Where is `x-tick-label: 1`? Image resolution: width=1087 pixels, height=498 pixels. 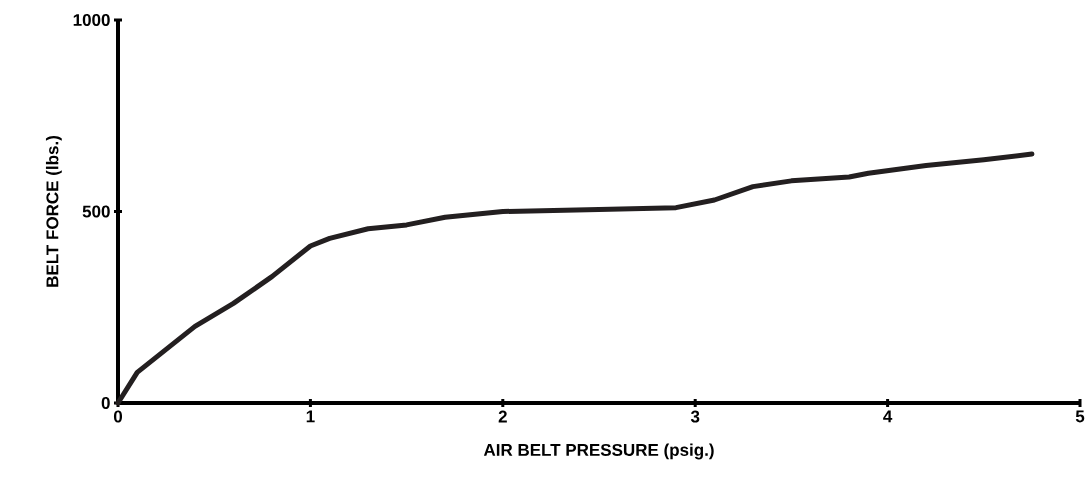
x-tick-label: 1 is located at coordinates (310, 416).